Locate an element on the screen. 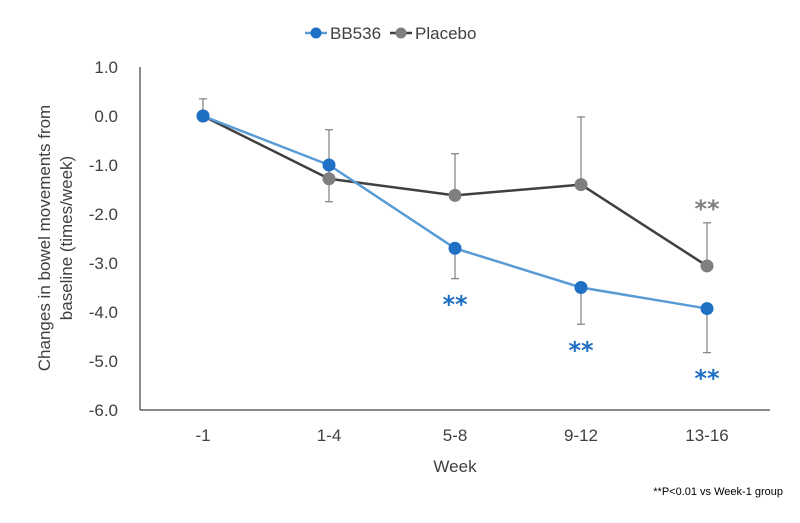  x-tick-label: 5-8 is located at coordinates (455, 435).